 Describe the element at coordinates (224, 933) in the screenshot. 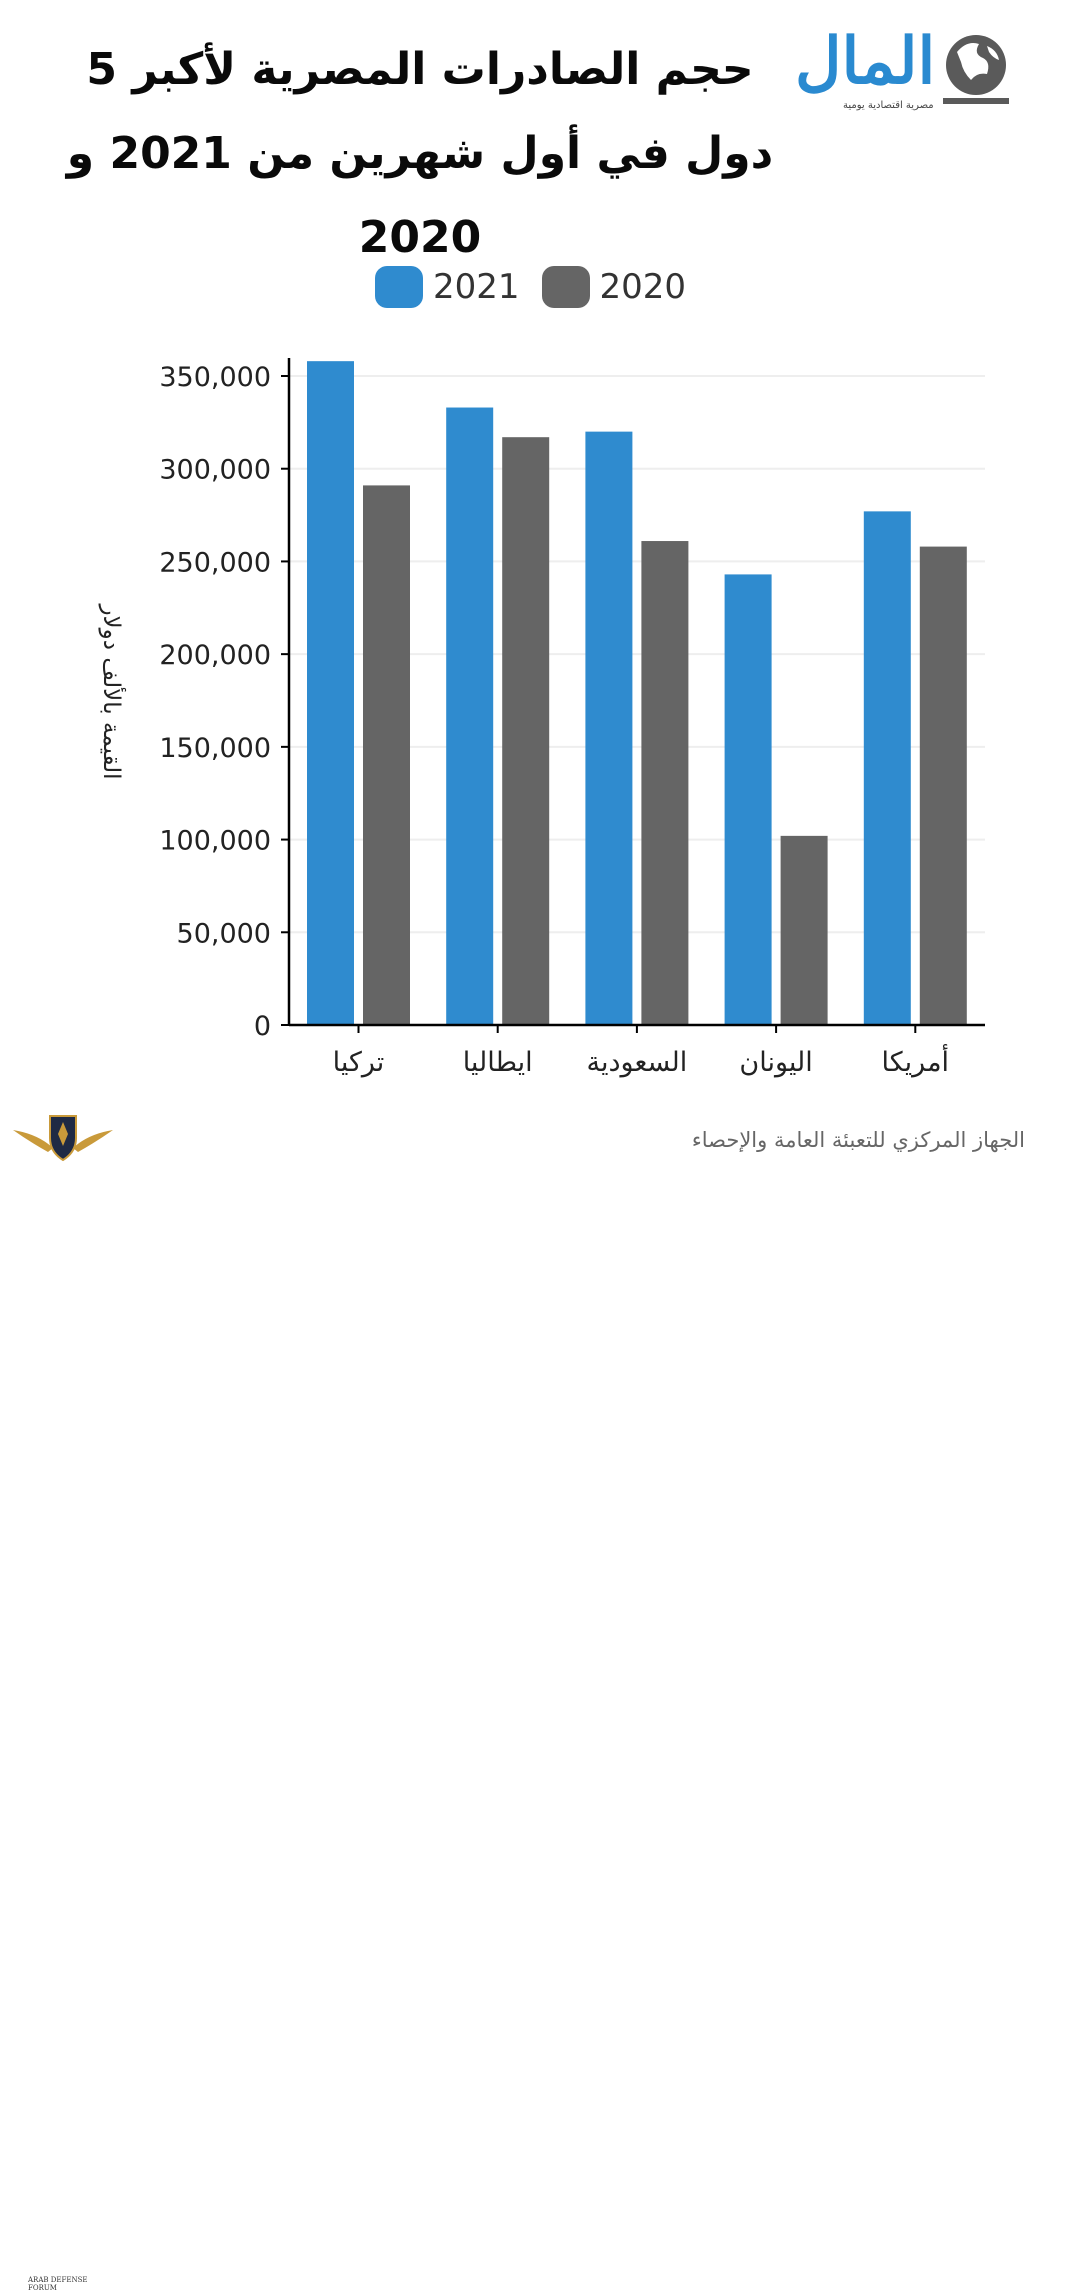

I see `y-tick-label: 50,000` at that location.